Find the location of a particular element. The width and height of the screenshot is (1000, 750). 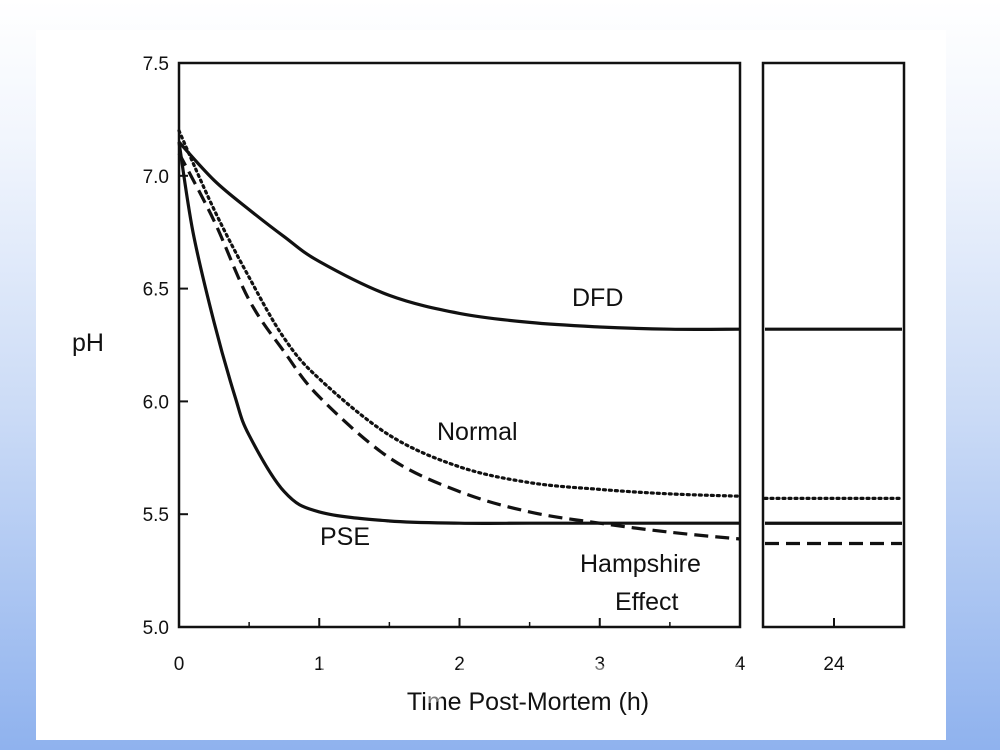

series-label-normal: Normal is located at coordinates (477, 432).